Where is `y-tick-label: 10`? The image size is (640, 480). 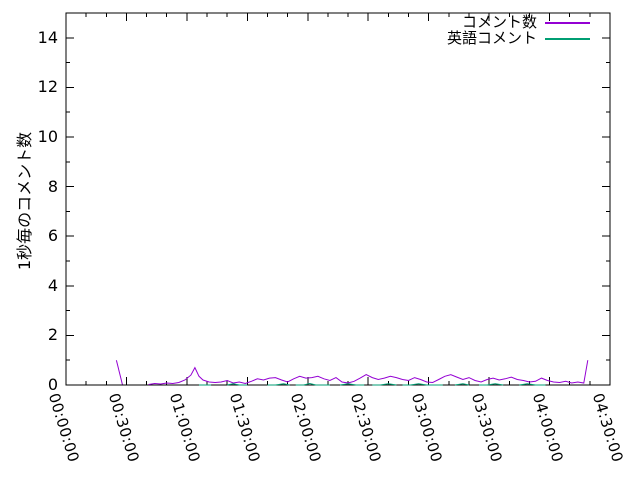
y-tick-label: 10 is located at coordinates (47, 136).